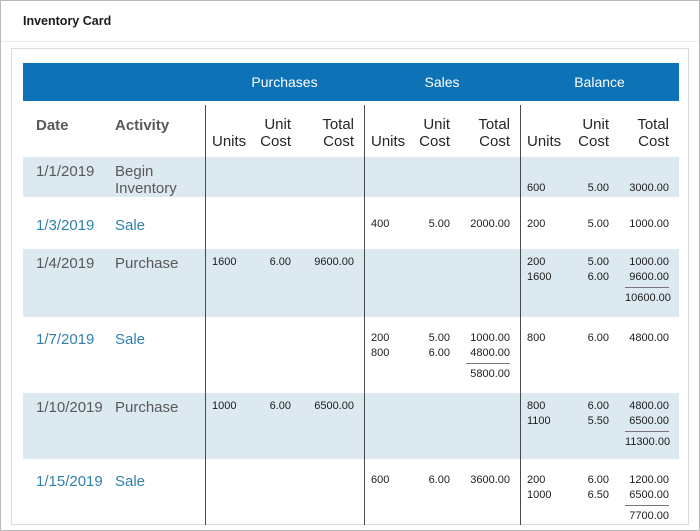 This screenshot has height=531, width=700. I want to click on subtotal-value: 10600.00, so click(648, 296).